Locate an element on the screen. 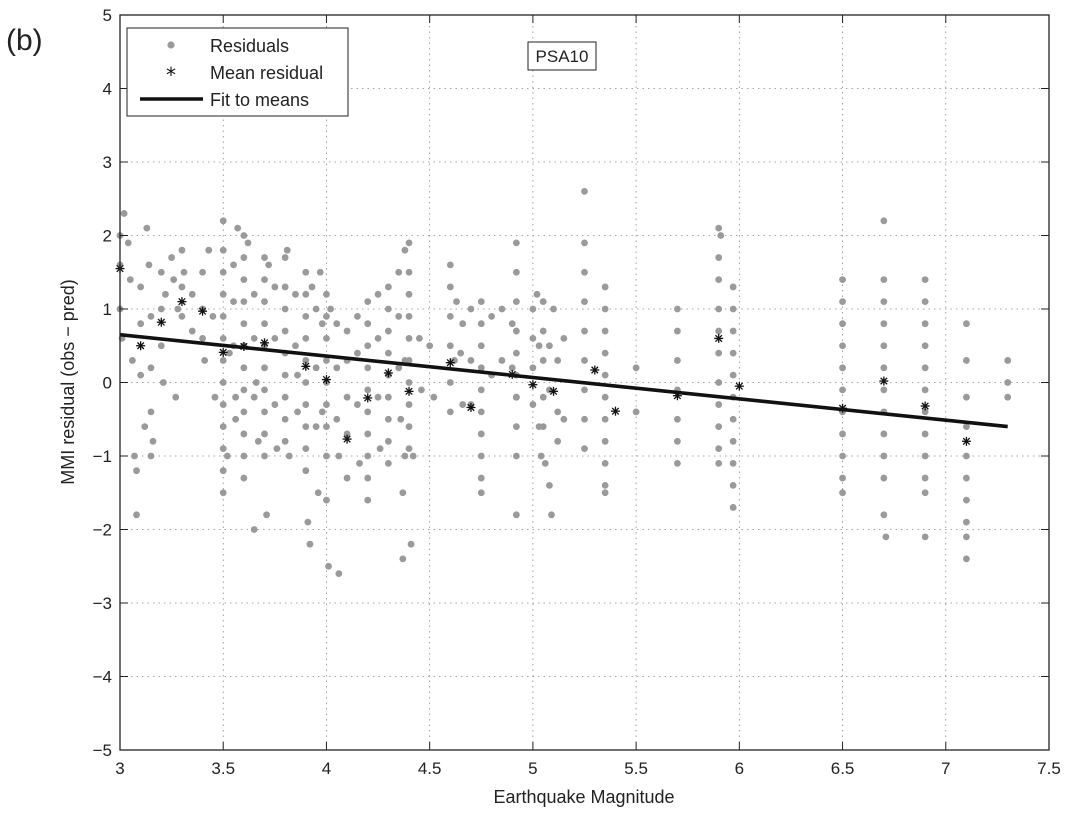 This screenshot has height=817, width=1074. panel-label: (b) is located at coordinates (24, 40).